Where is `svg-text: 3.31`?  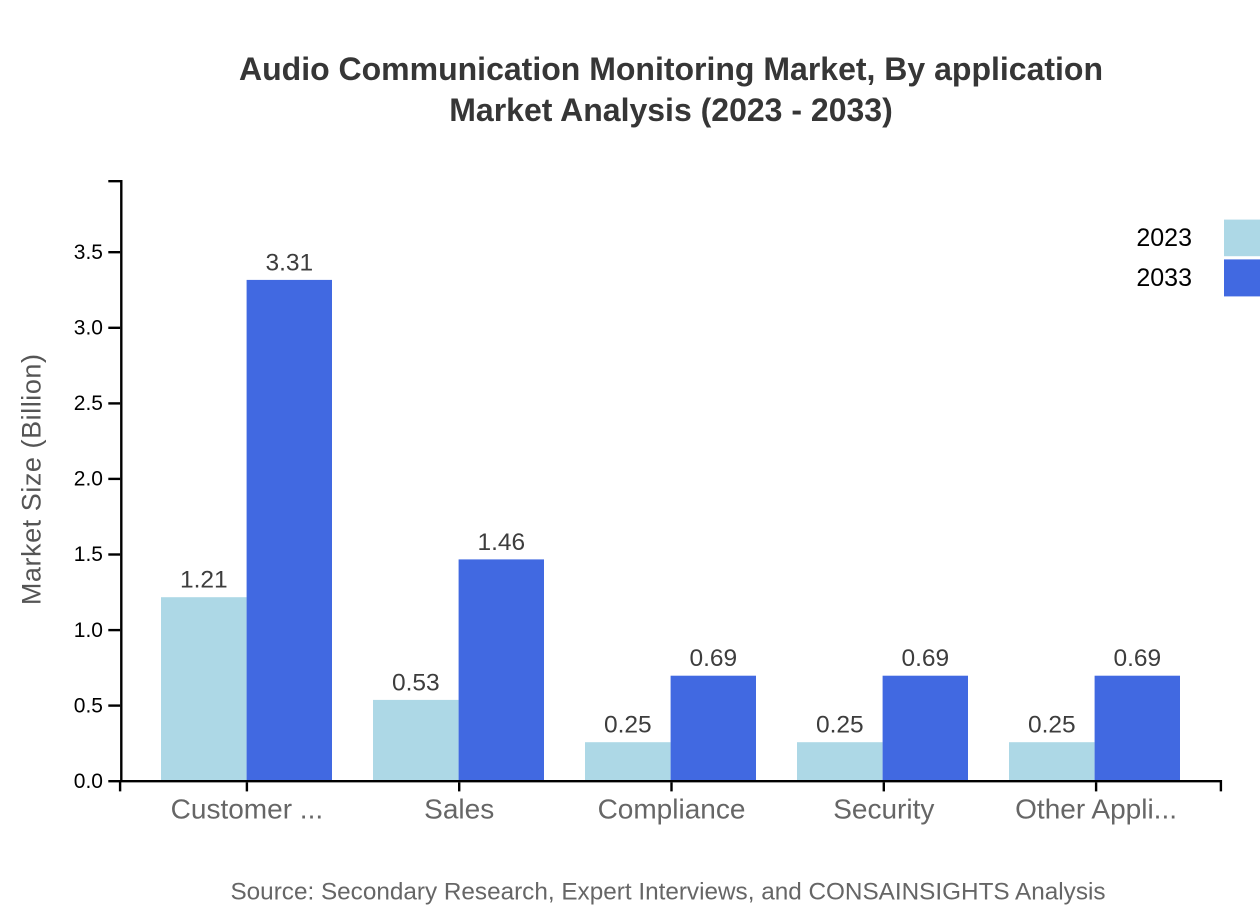 svg-text: 3.31 is located at coordinates (289, 262).